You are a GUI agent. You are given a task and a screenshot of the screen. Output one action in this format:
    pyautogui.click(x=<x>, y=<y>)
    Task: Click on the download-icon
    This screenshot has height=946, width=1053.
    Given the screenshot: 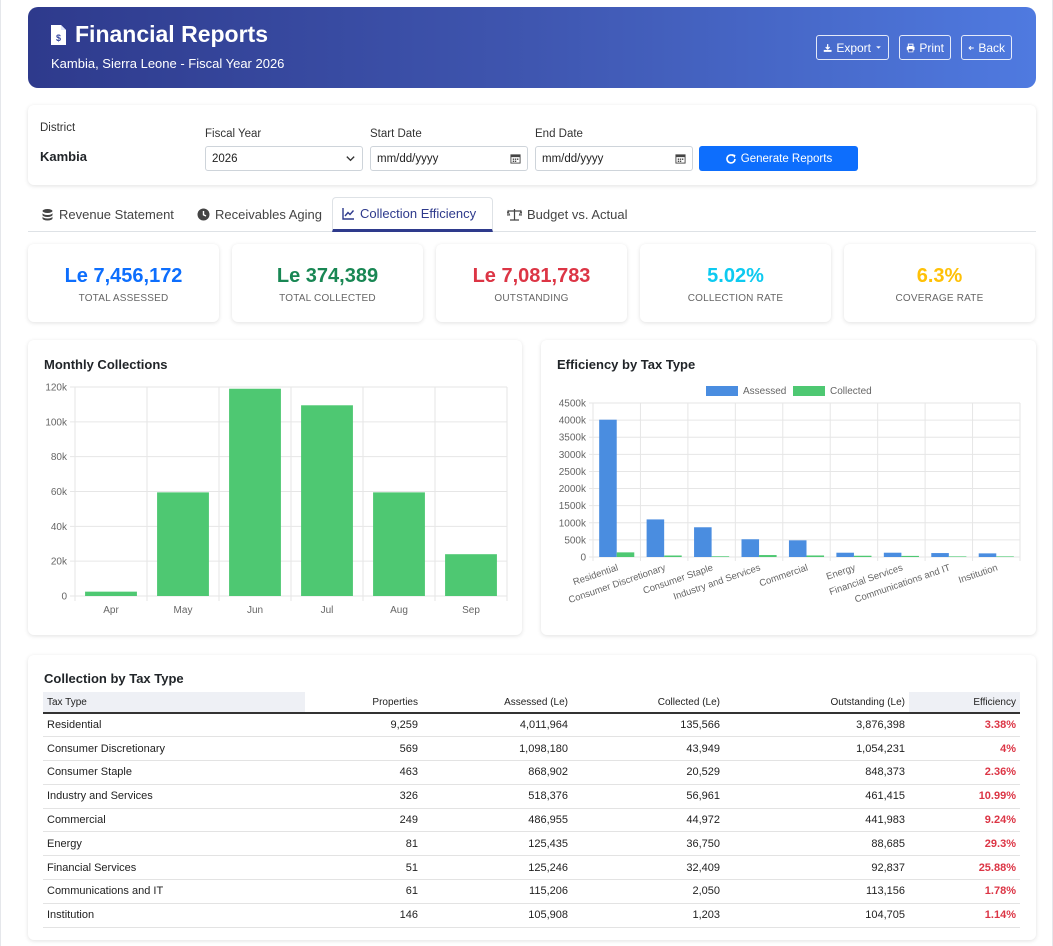 What is the action you would take?
    pyautogui.click(x=827, y=47)
    